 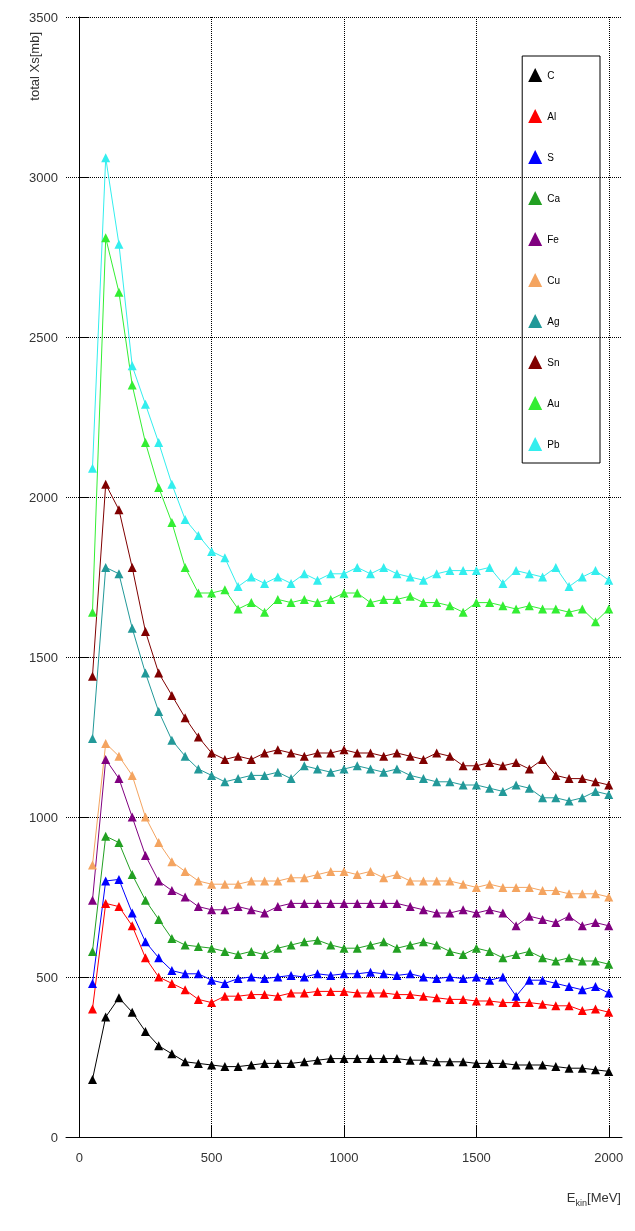 I want to click on y-tick-label: 1500, so click(x=43, y=657).